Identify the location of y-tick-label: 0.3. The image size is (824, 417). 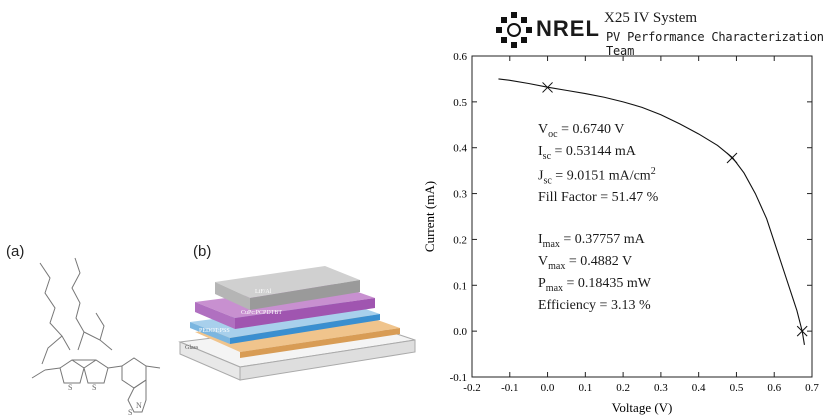
(460, 195).